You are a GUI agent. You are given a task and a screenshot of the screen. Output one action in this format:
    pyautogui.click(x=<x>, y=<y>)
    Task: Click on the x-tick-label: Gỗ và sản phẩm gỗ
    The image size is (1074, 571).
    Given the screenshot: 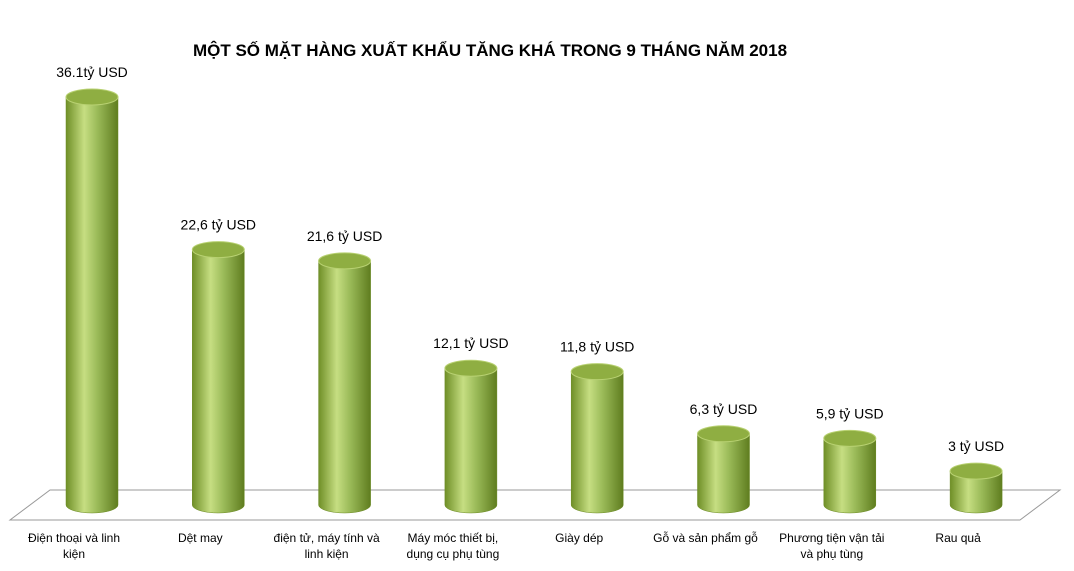 What is the action you would take?
    pyautogui.click(x=705, y=538)
    